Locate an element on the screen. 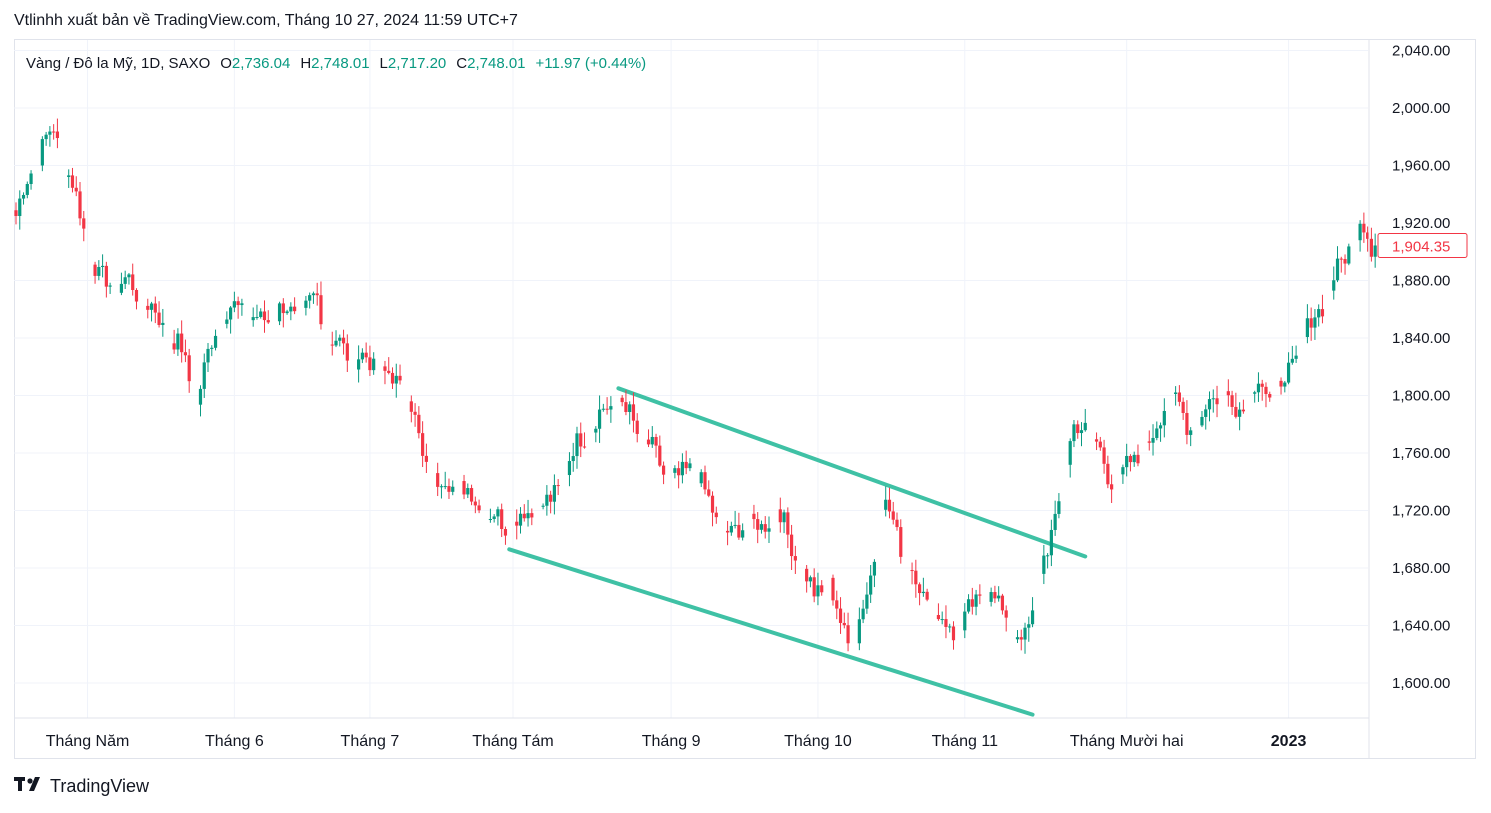 This screenshot has height=813, width=1491. open-label: O is located at coordinates (226, 63).